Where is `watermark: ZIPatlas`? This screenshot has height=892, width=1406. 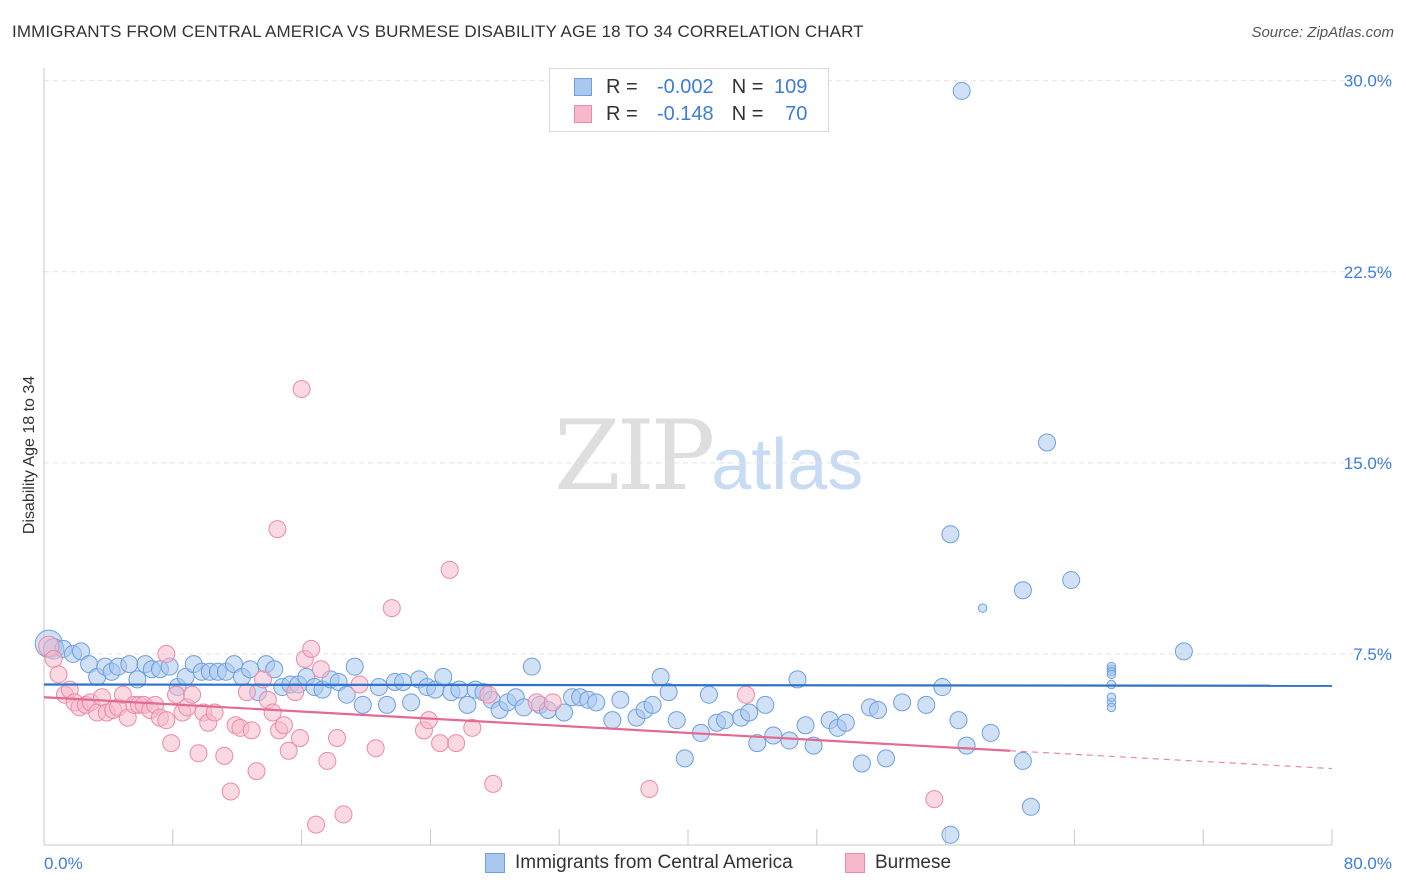 watermark: ZIPatlas is located at coordinates (708, 456).